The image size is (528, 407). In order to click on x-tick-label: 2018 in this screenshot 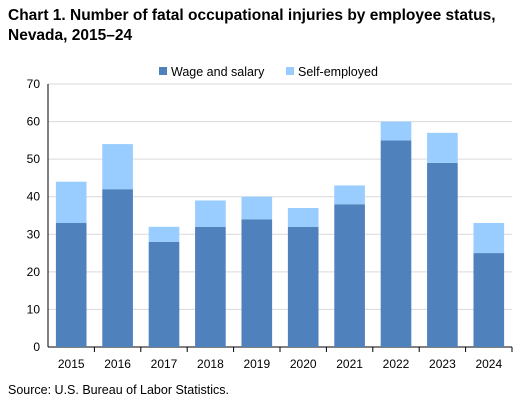, I will do `click(210, 364)`.